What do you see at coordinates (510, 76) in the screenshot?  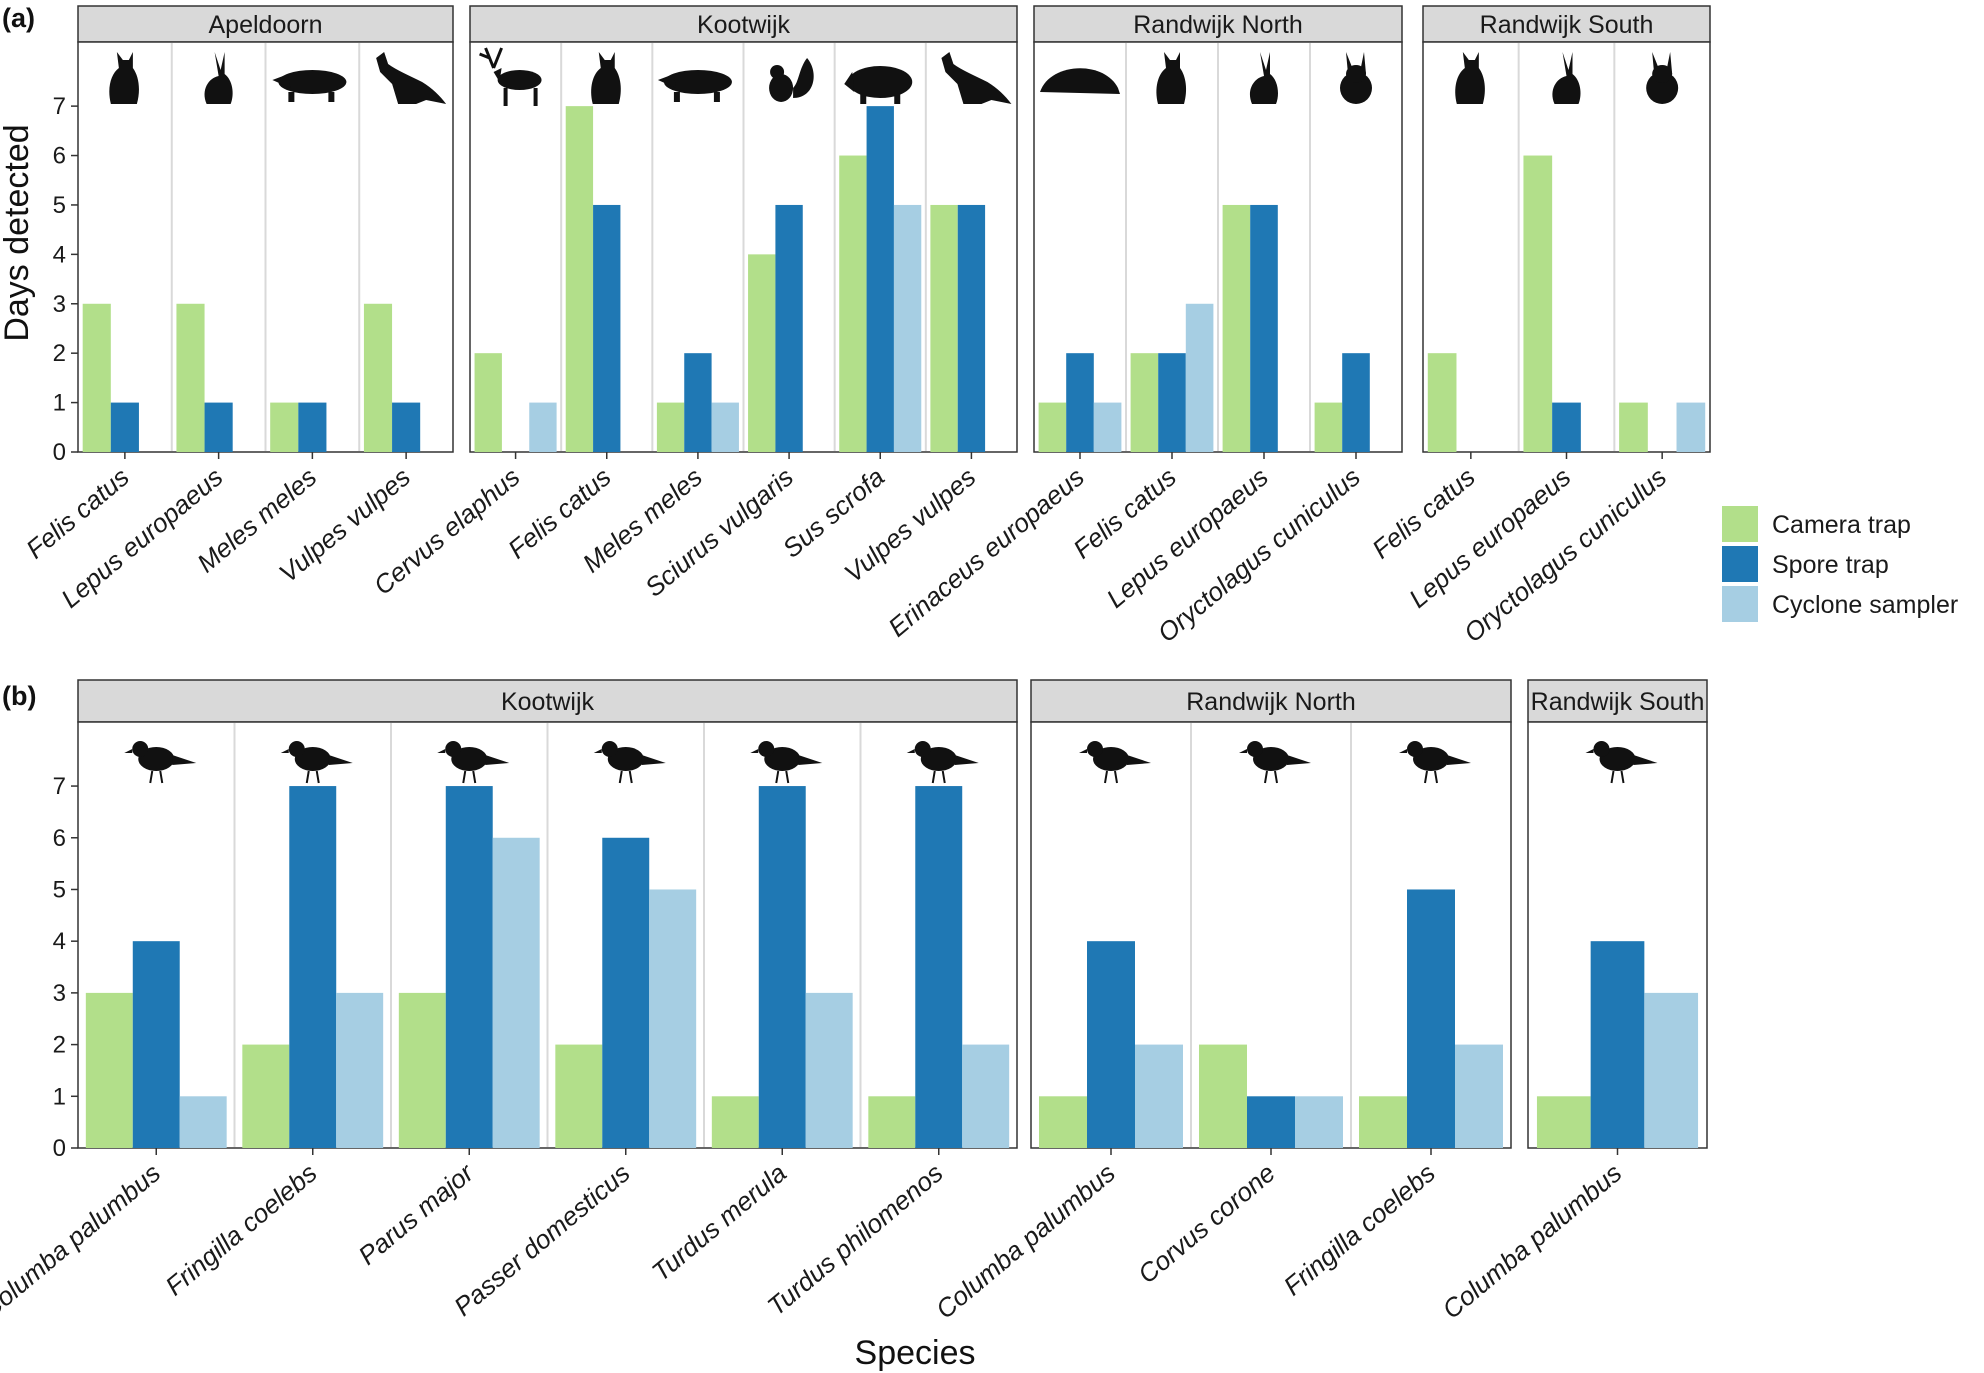 I see `deer-icon` at bounding box center [510, 76].